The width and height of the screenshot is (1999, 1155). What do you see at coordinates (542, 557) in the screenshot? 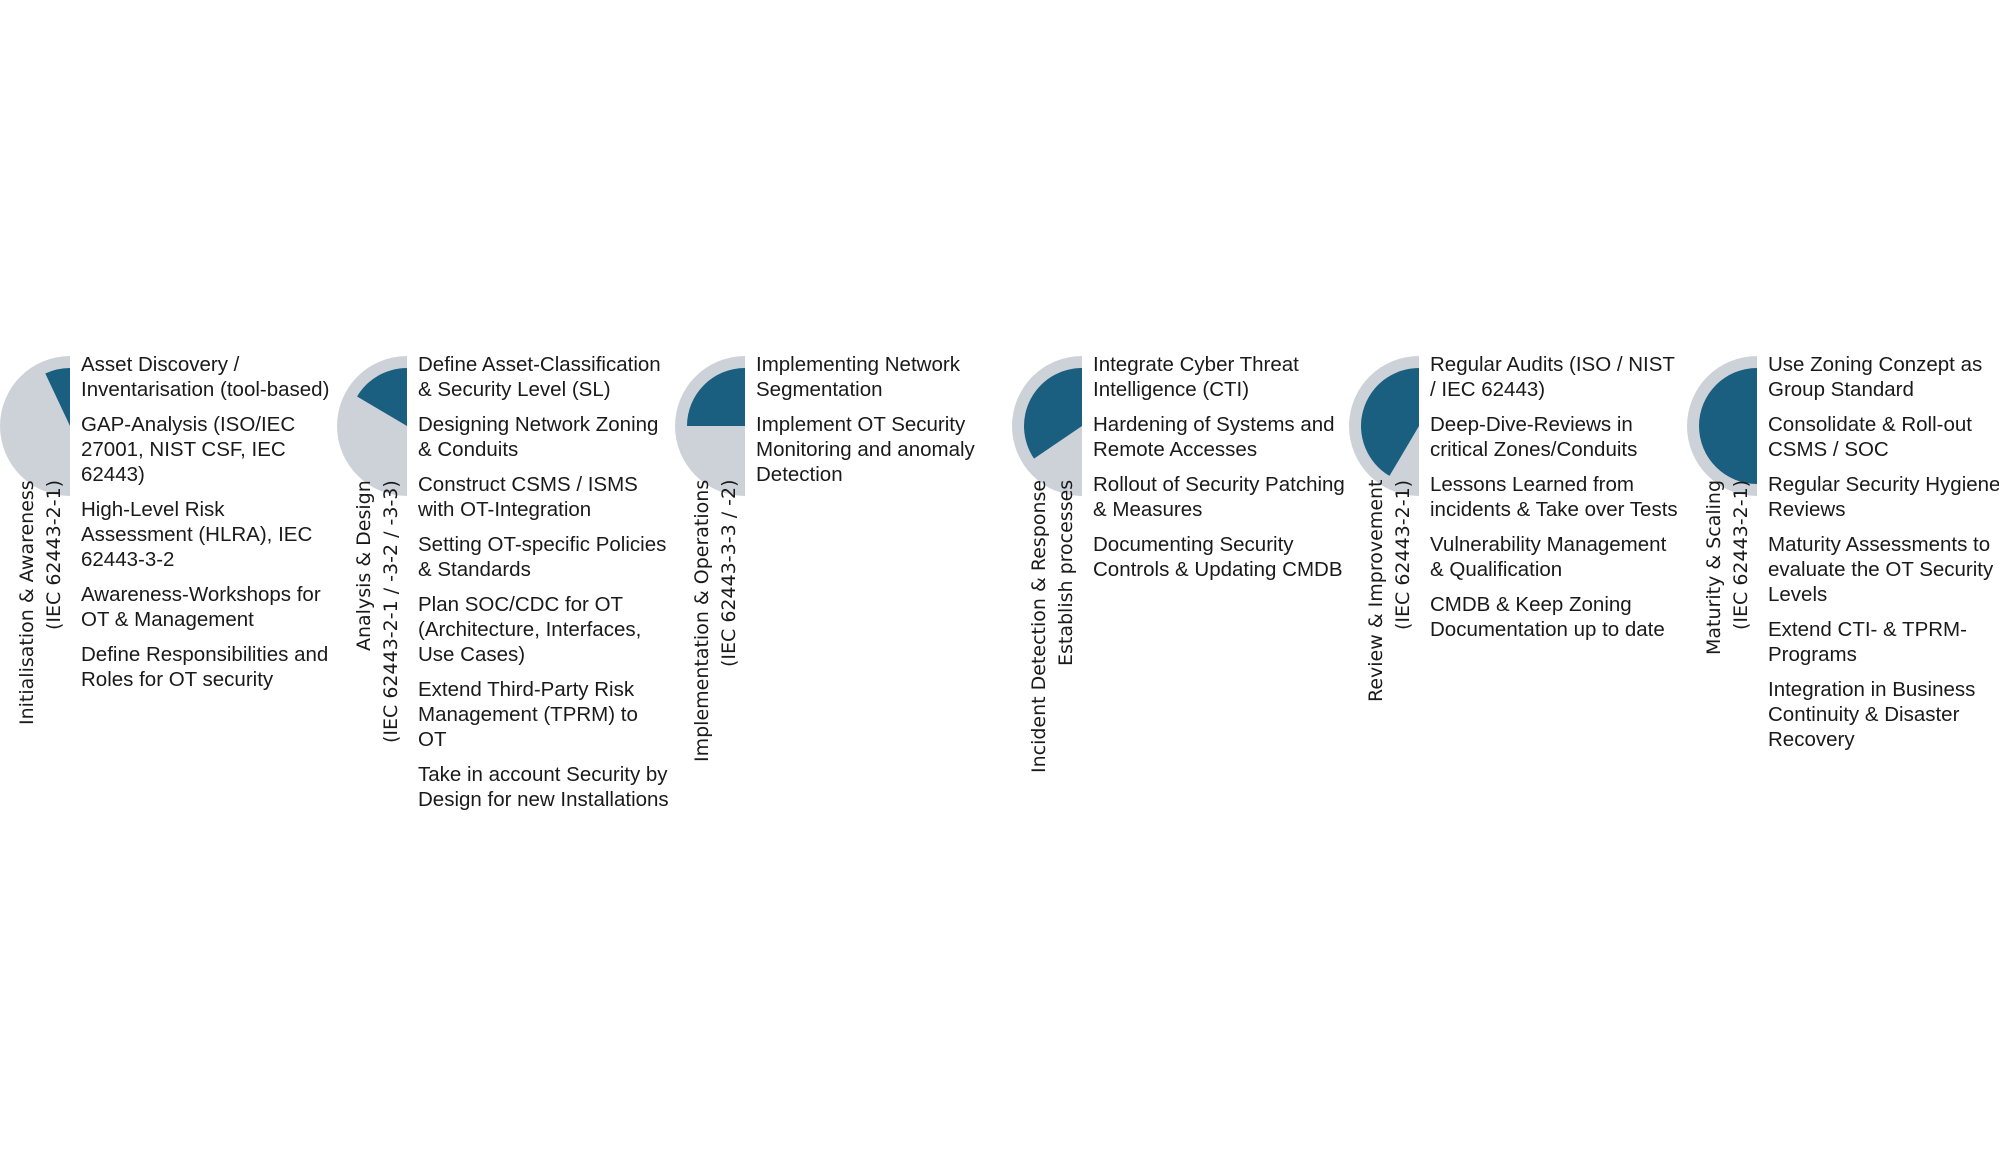
I see `list-item: Setting OT-specific Policies & Standards` at bounding box center [542, 557].